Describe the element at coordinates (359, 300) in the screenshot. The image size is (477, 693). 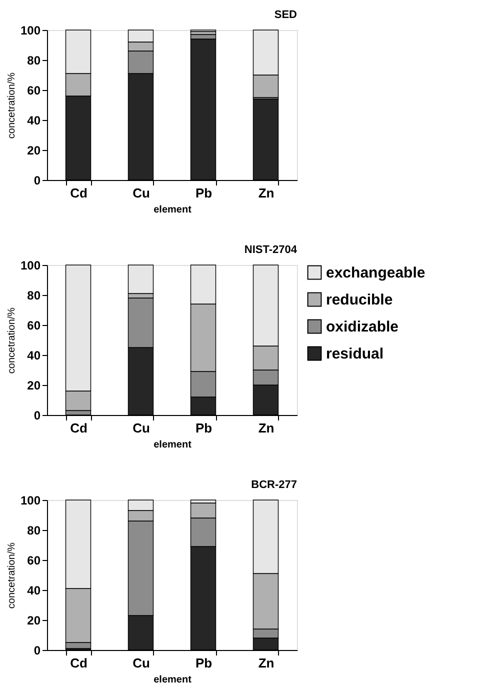
I see `legend-label: reducible` at that location.